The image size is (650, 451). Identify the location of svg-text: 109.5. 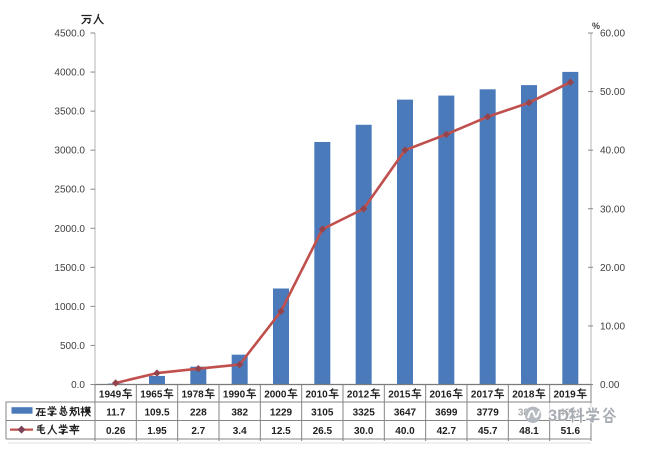
(156, 412).